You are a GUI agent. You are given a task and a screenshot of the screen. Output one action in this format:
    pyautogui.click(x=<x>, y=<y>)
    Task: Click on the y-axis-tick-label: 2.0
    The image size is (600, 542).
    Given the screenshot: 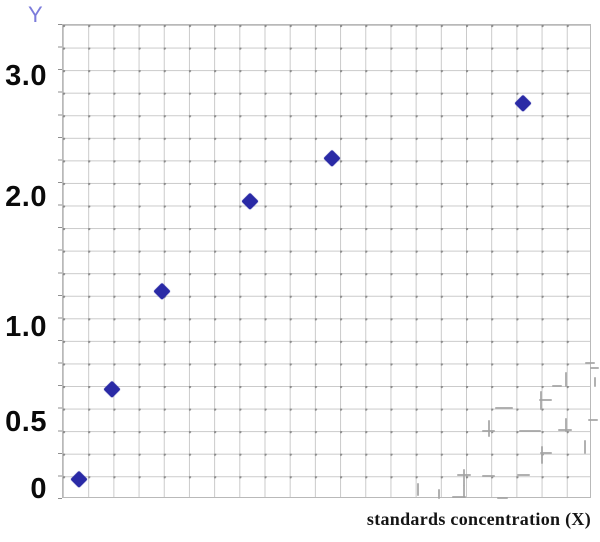 What is the action you would take?
    pyautogui.click(x=26, y=196)
    